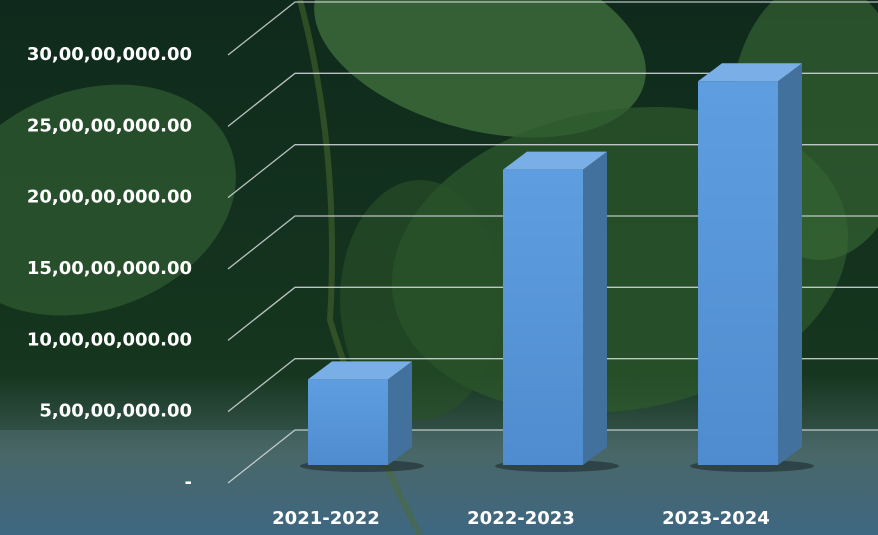 The width and height of the screenshot is (878, 535). I want to click on y-tick-label: 10,00,00,000.00, so click(109, 339).